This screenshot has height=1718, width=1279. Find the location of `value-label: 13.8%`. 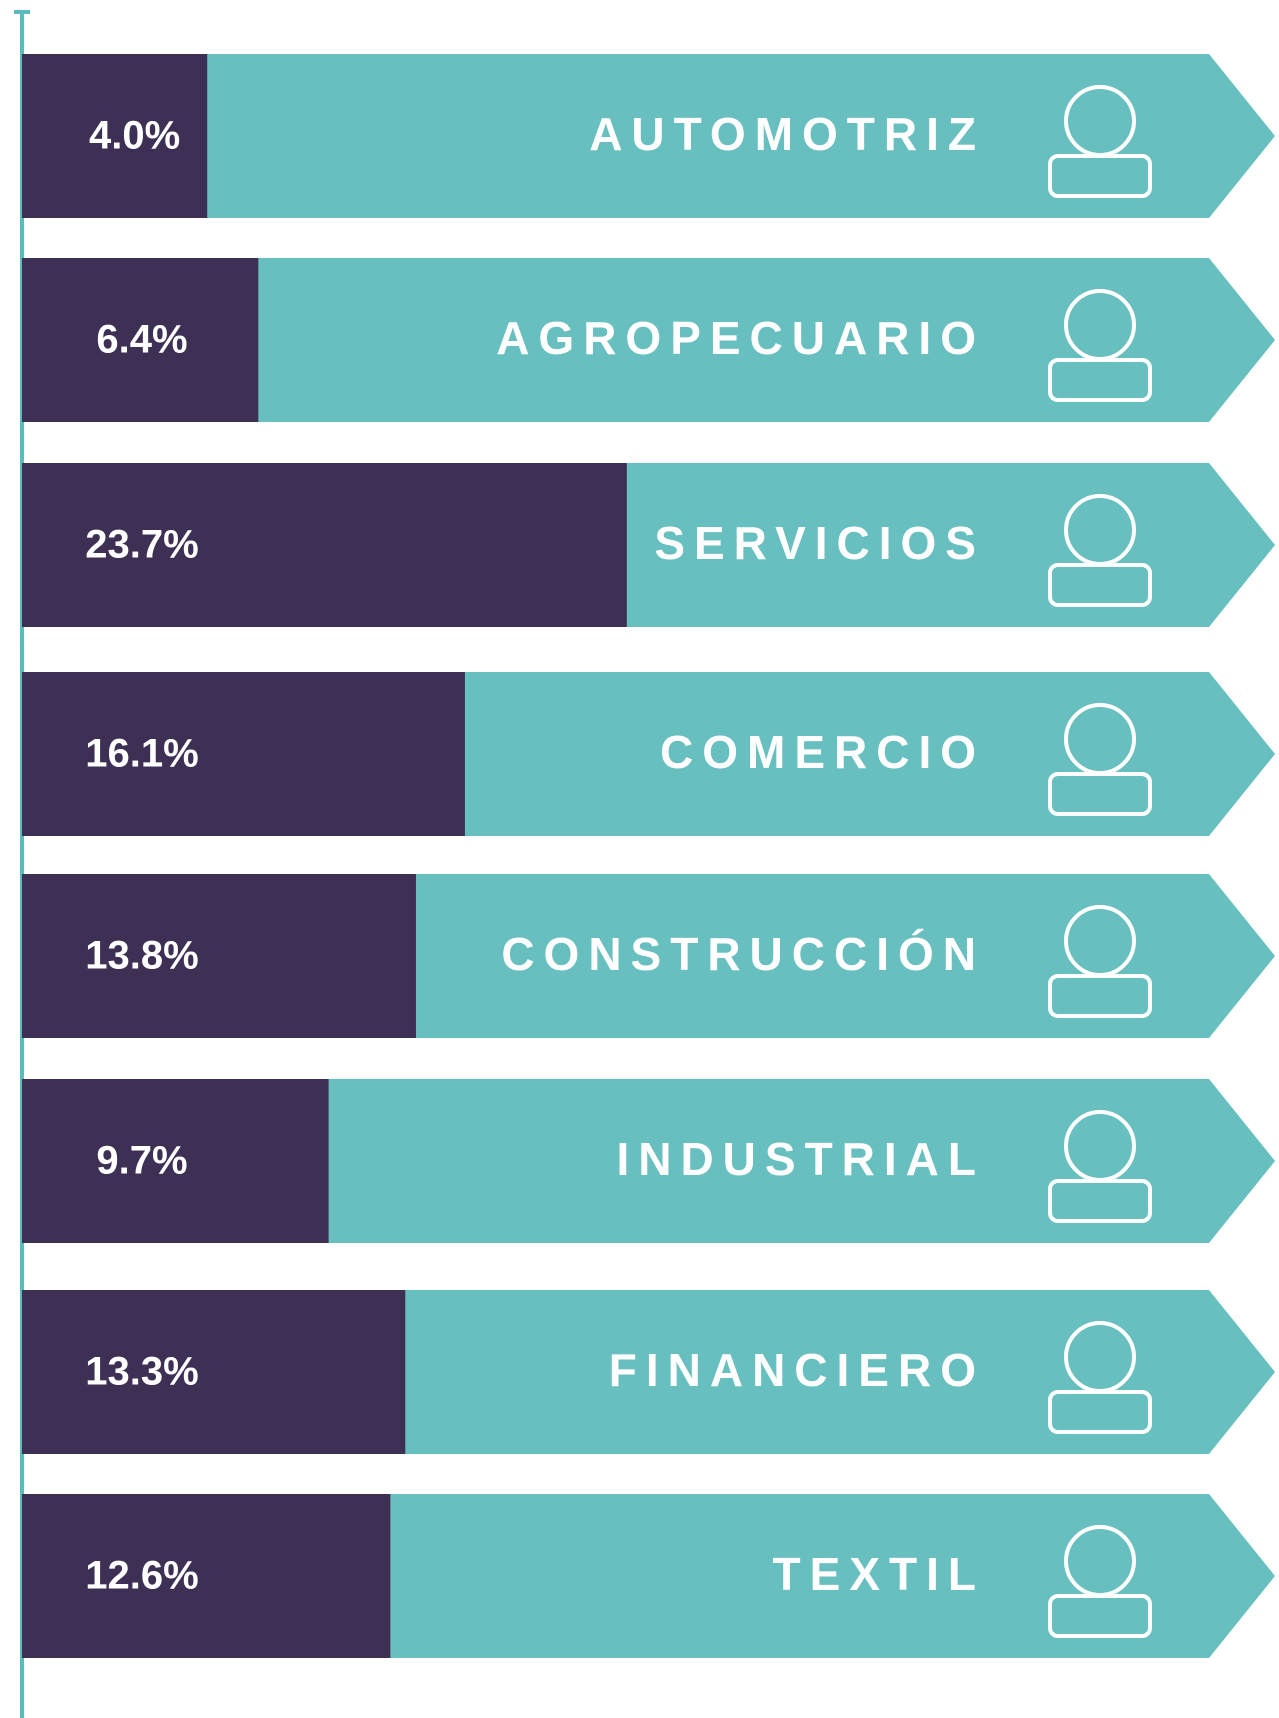

value-label: 13.8% is located at coordinates (141, 956).